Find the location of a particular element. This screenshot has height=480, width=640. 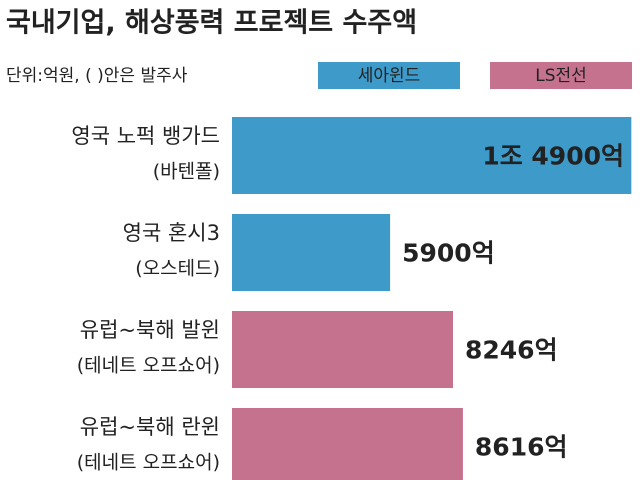

value-label: 1조 4900억 is located at coordinates (553, 156).